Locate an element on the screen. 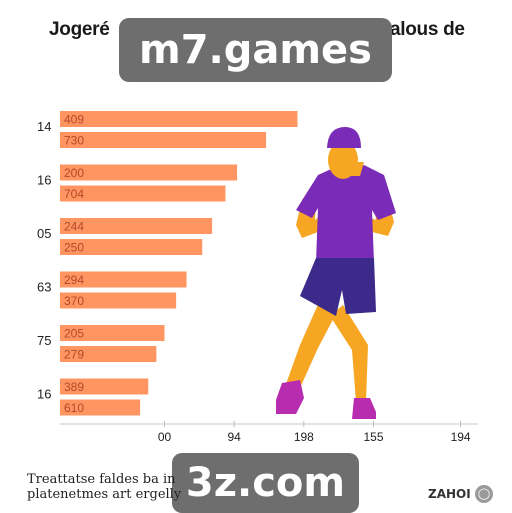 This screenshot has height=513, width=512. bar-data-label: 730 is located at coordinates (74, 141).